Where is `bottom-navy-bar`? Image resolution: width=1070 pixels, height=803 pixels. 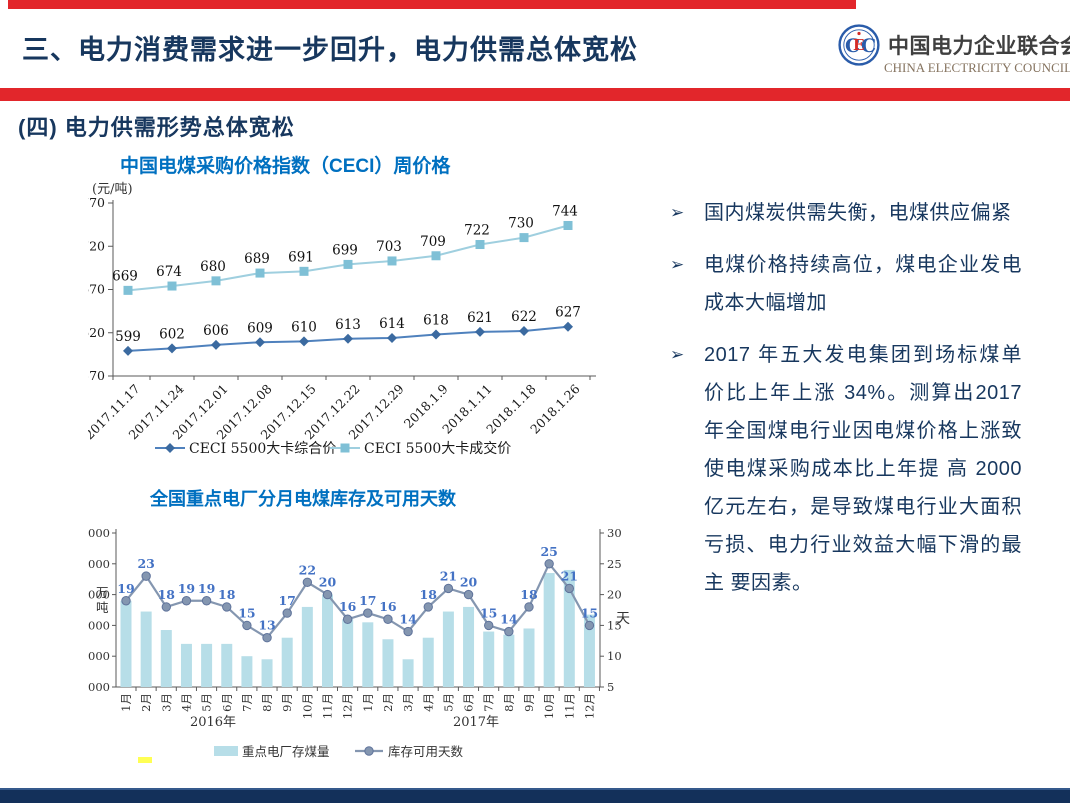
bottom-navy-bar is located at coordinates (535, 795).